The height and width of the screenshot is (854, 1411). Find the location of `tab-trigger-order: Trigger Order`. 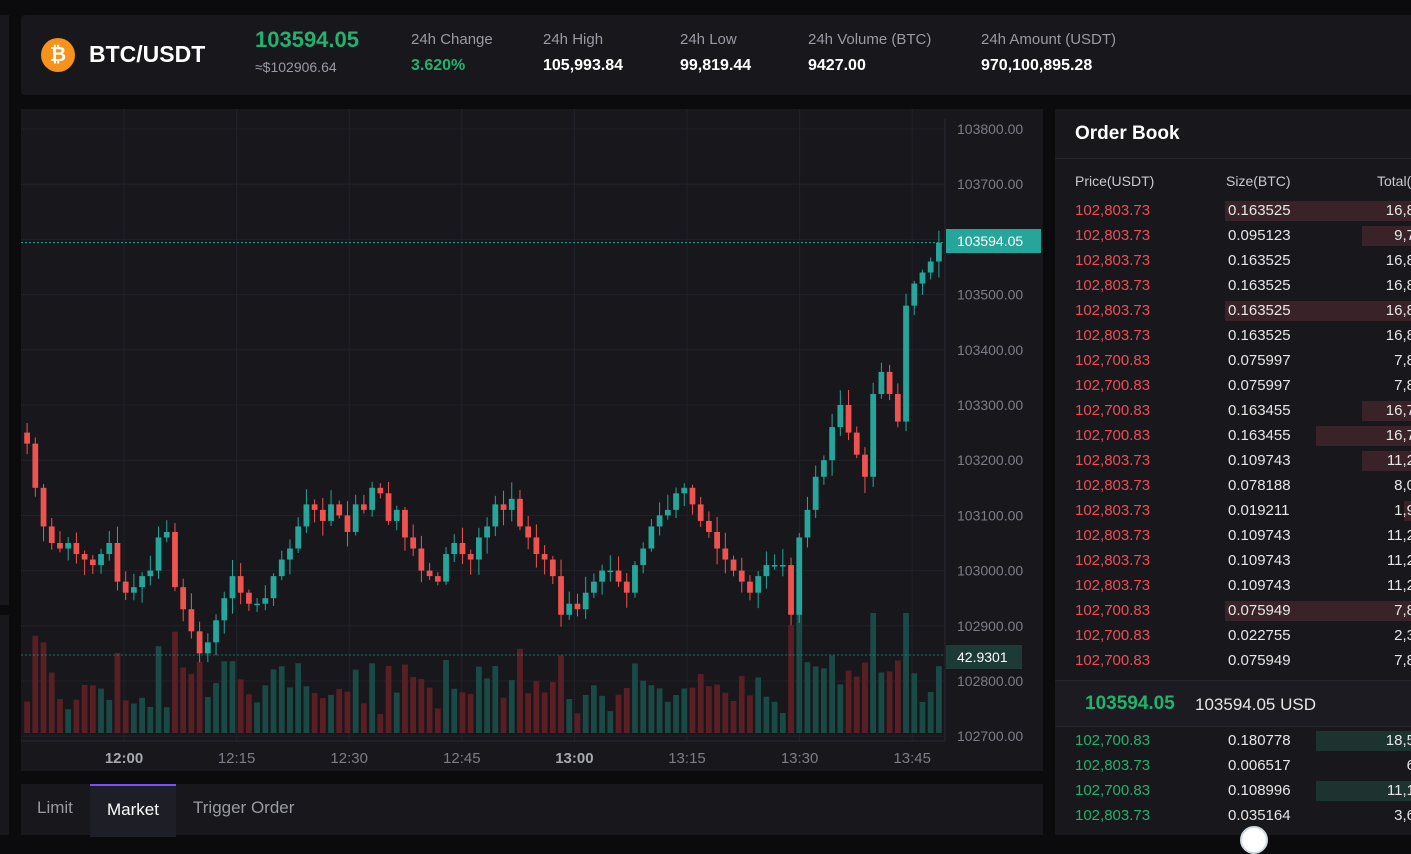

tab-trigger-order: Trigger Order is located at coordinates (244, 807).